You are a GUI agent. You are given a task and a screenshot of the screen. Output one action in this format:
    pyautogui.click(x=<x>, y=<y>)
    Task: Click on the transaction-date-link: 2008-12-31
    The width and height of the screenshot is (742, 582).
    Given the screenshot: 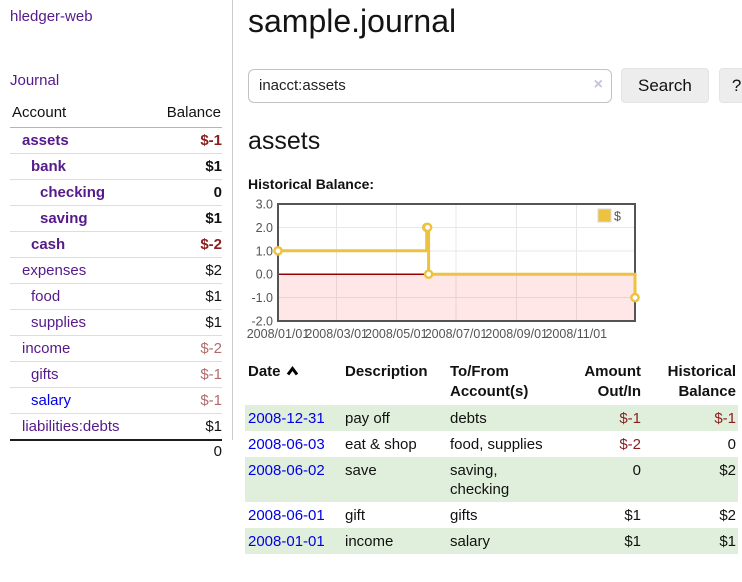 What is the action you would take?
    pyautogui.click(x=286, y=418)
    